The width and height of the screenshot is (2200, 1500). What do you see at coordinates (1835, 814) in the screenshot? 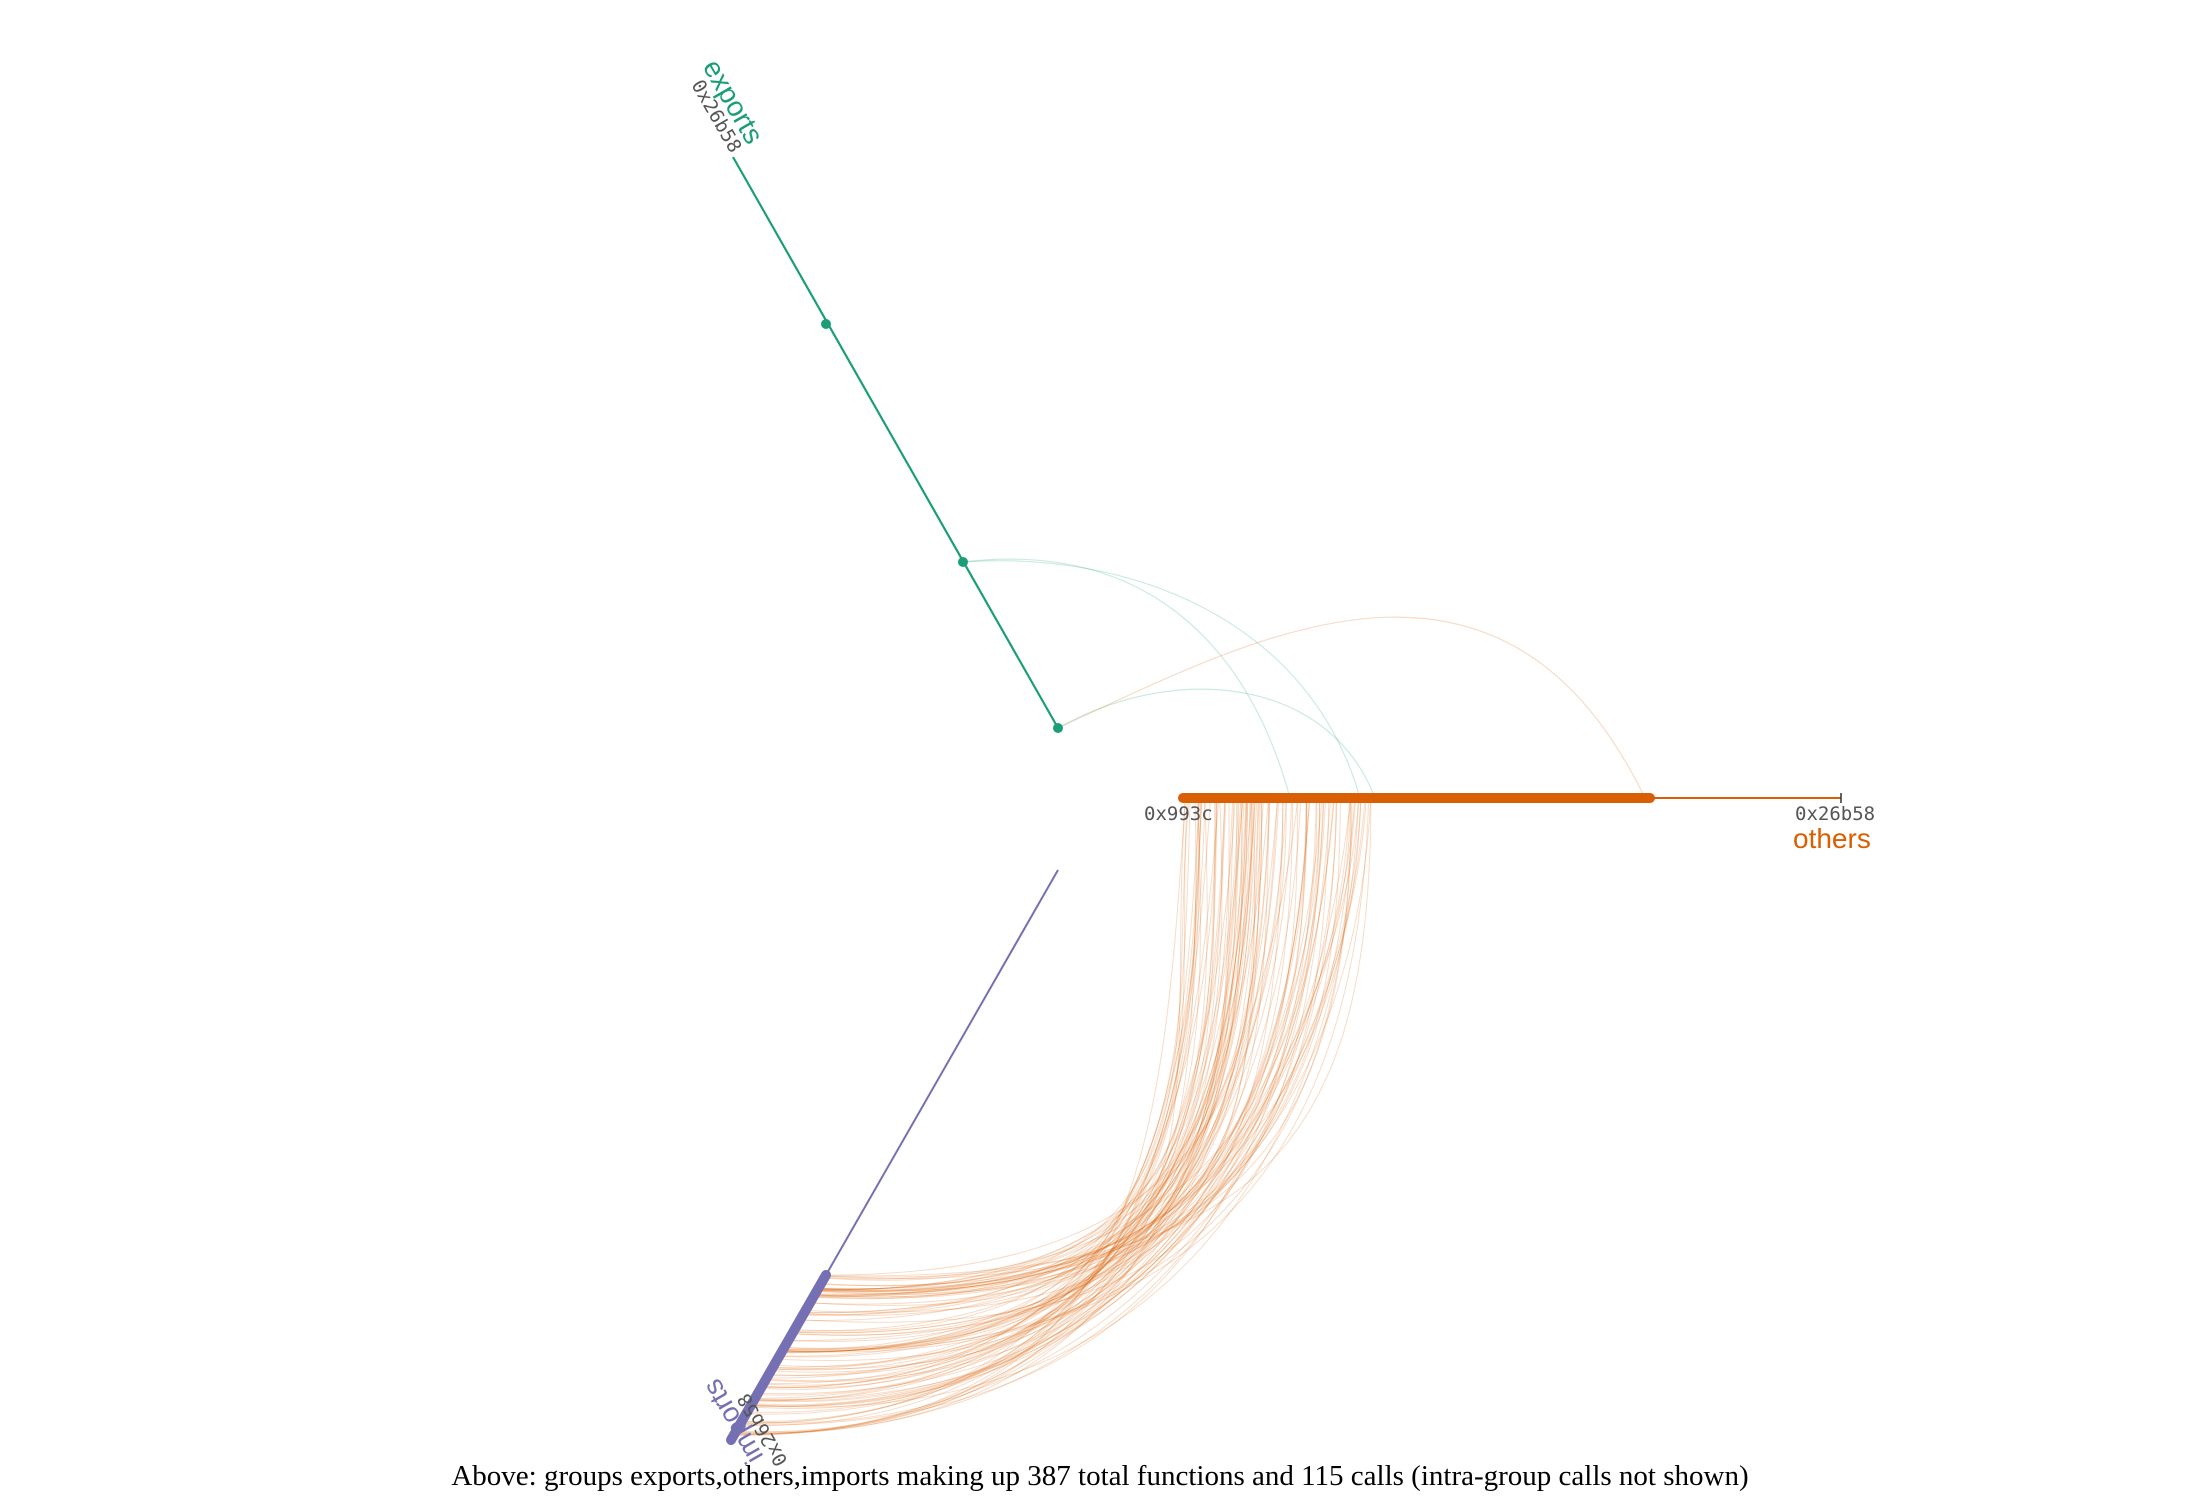
I see `others-end-label: 0x26b58` at bounding box center [1835, 814].